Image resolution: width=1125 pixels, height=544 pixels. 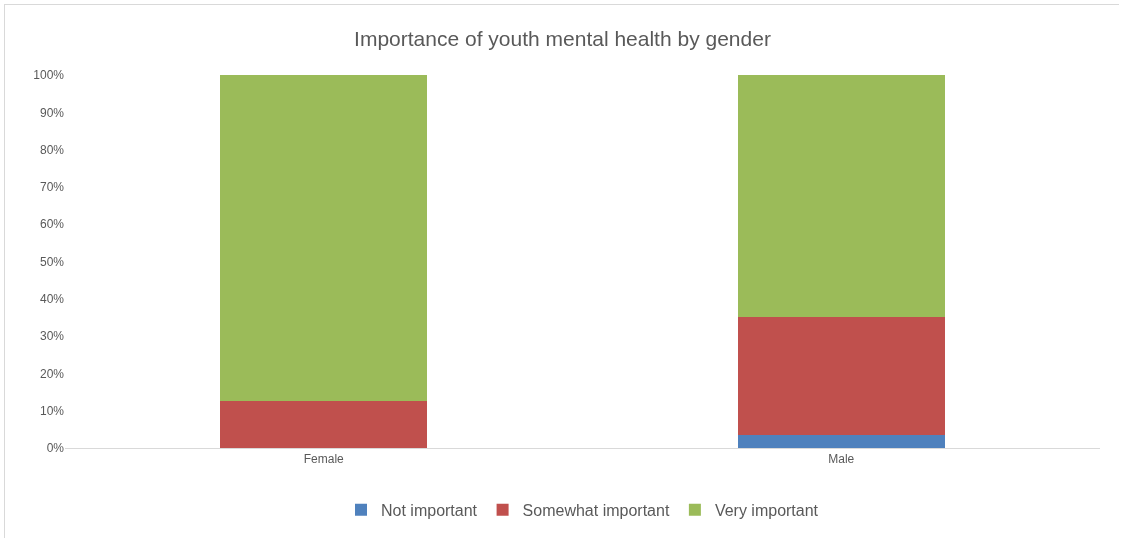 What do you see at coordinates (841, 459) in the screenshot?
I see `x-tick-label: Male` at bounding box center [841, 459].